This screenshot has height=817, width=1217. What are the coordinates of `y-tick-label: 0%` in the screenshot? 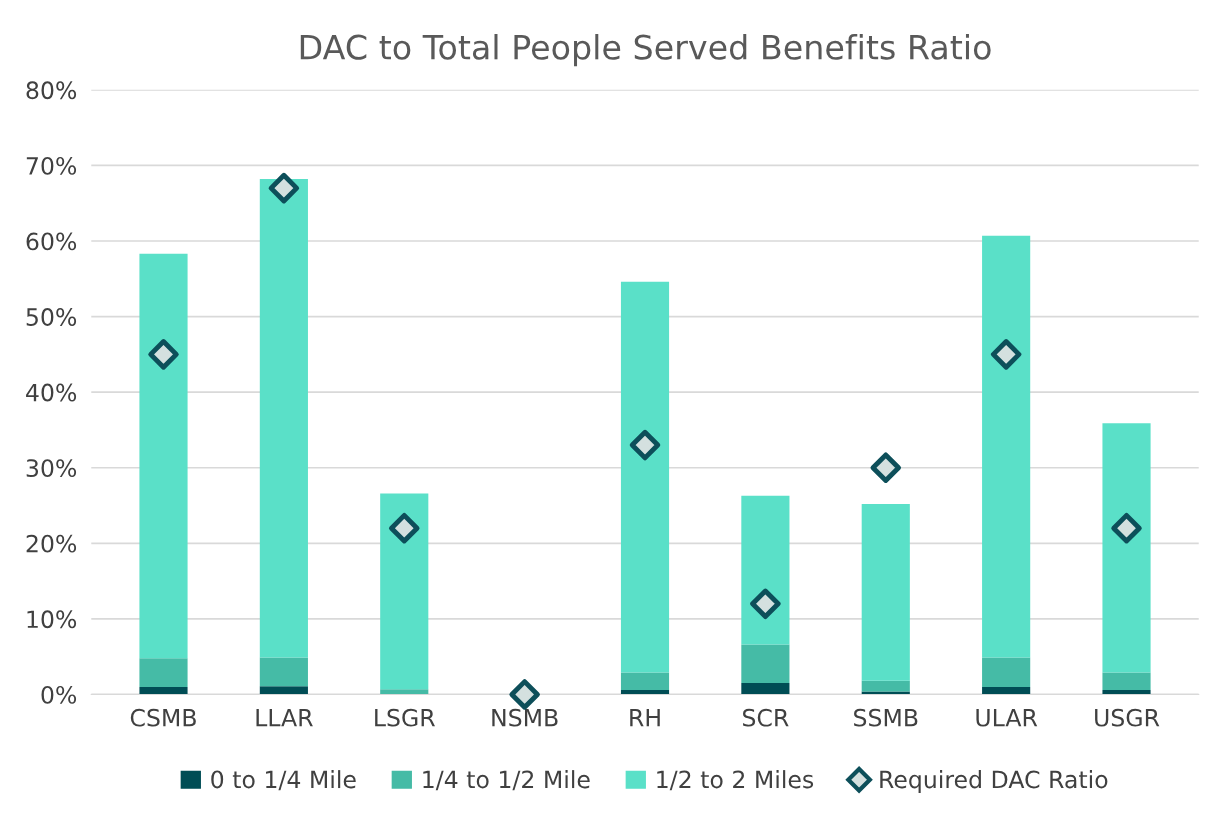 It's located at (59, 694).